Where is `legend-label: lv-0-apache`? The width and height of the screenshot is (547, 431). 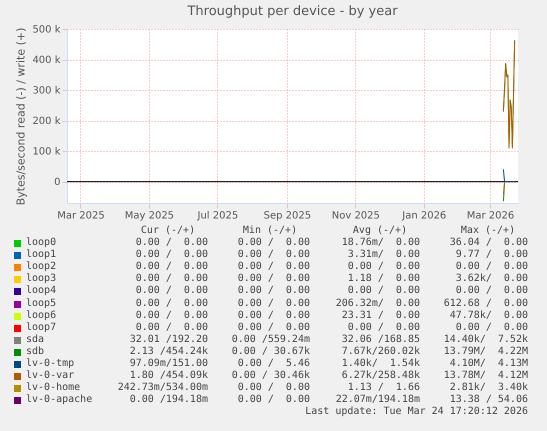
legend-label: lv-0-apache is located at coordinates (59, 400).